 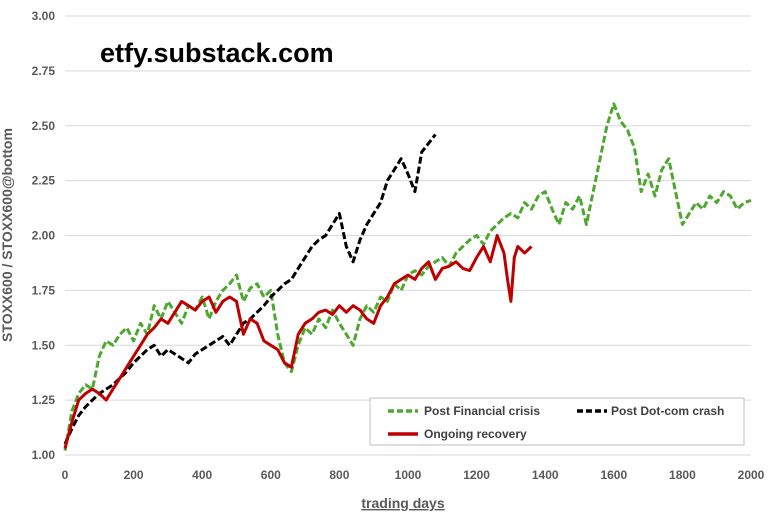 What do you see at coordinates (65, 475) in the screenshot?
I see `x-tick-label: 0` at bounding box center [65, 475].